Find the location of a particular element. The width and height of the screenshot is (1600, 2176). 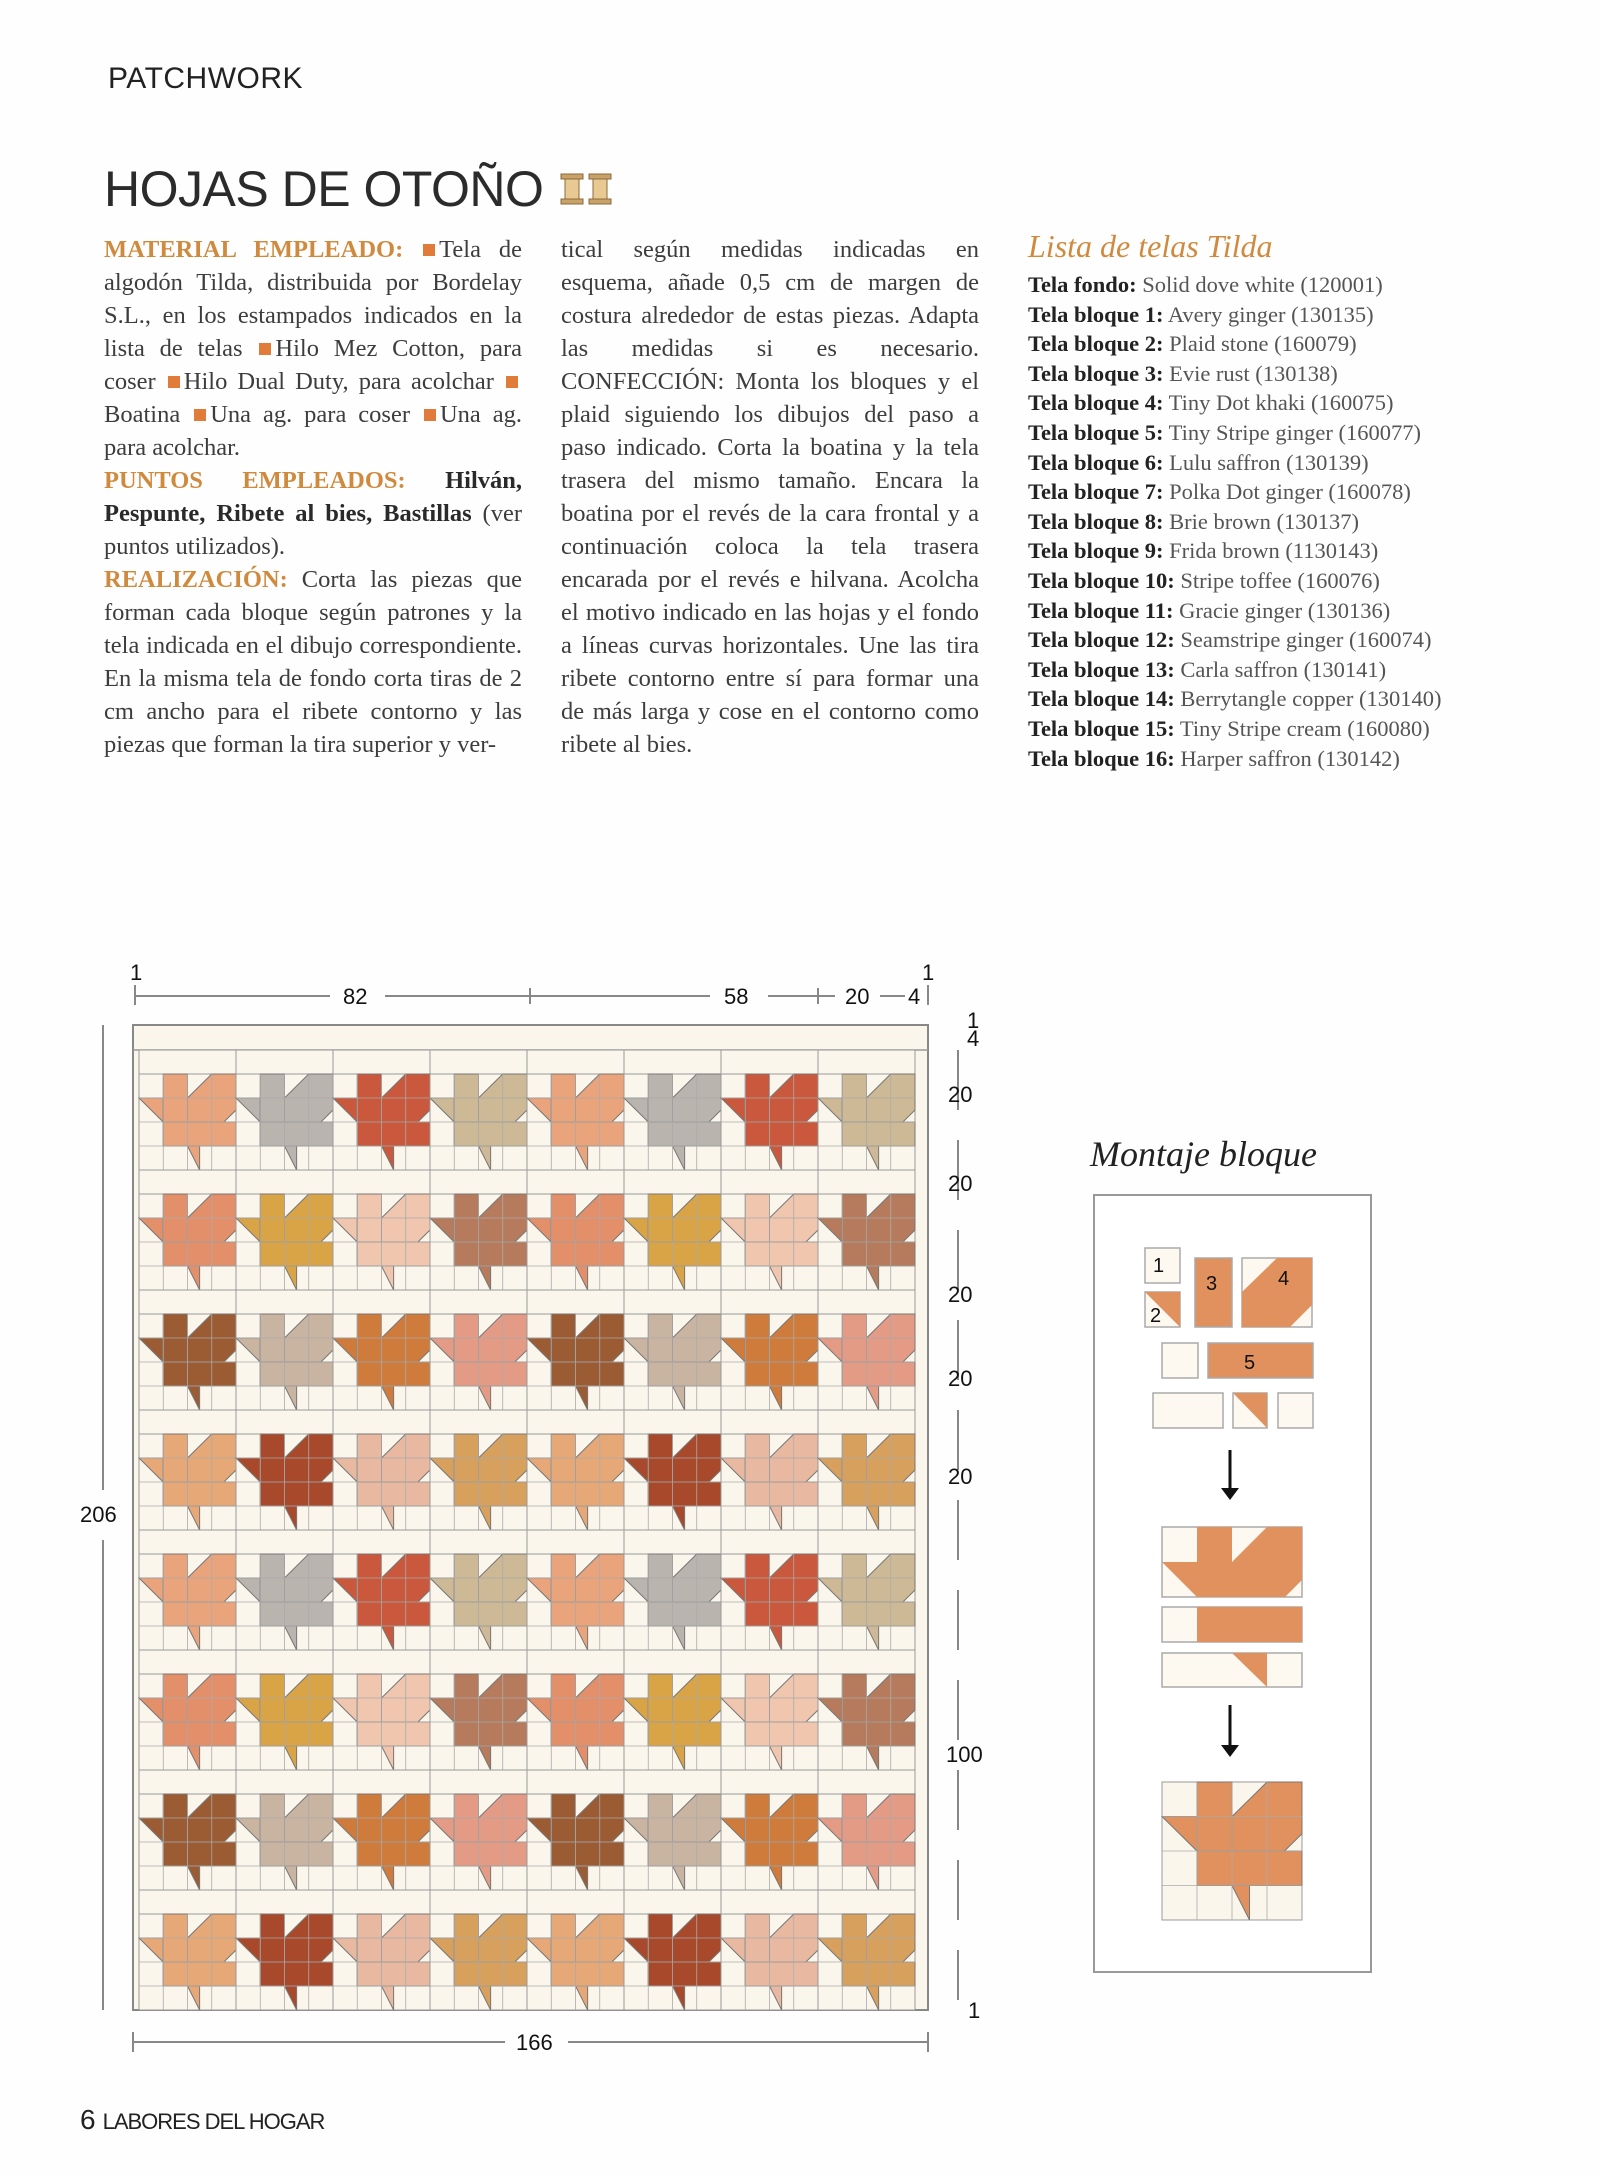

fabric-label: Tela bloque 15: is located at coordinates (1101, 728).